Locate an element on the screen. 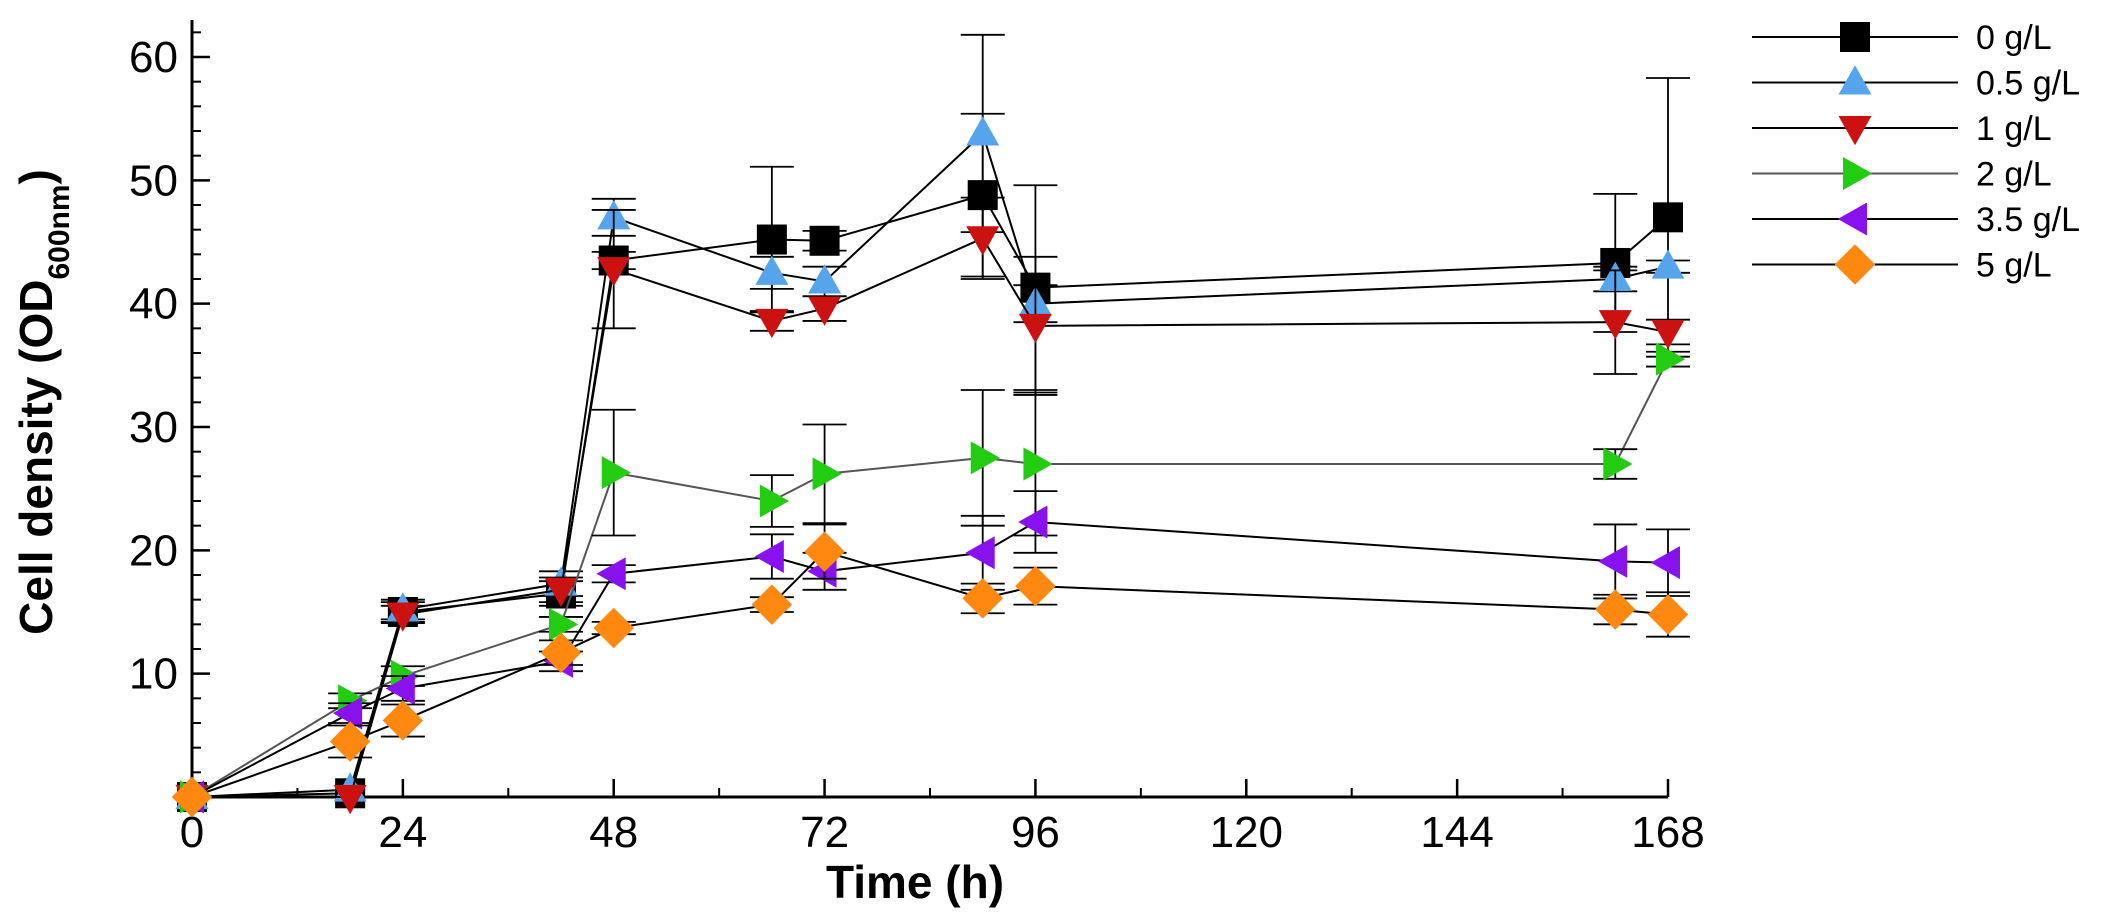 Image resolution: width=2124 pixels, height=924 pixels. legend-label: 0 g/L is located at coordinates (2014, 38).